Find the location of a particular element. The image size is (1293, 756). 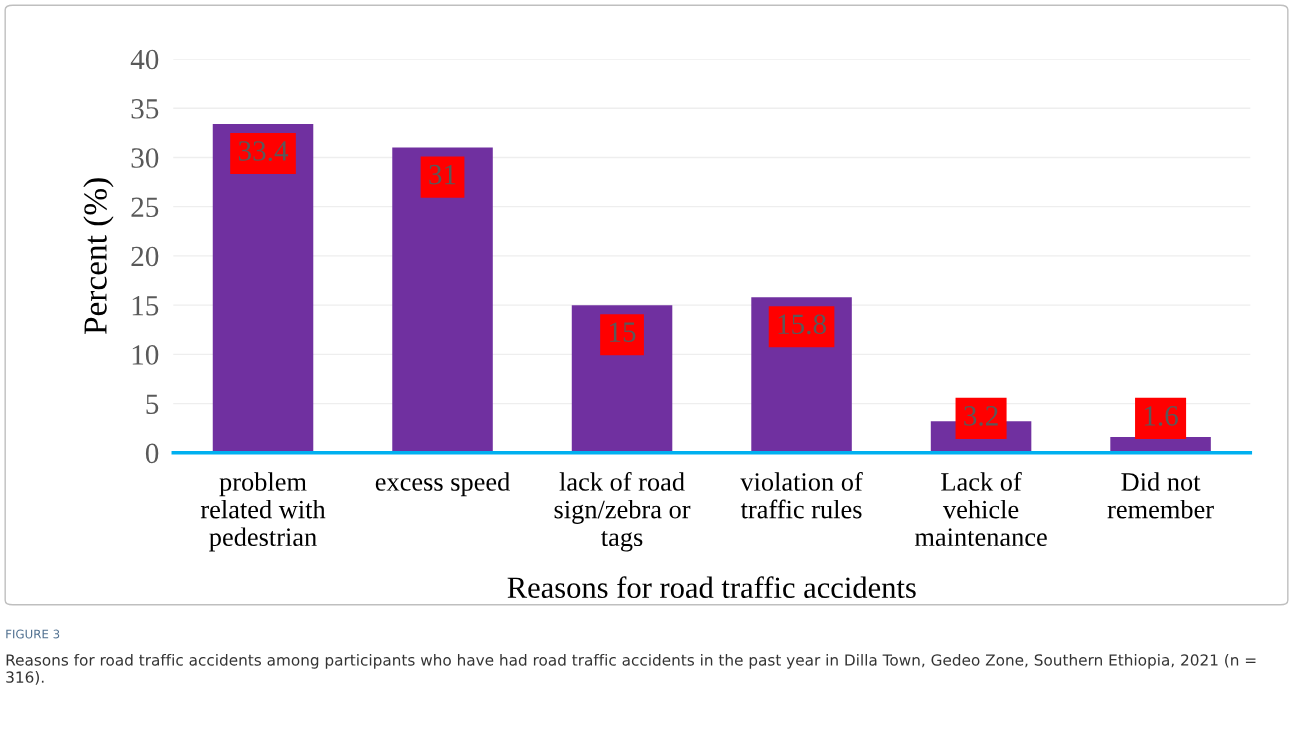

x-tick-label: lack of road sign/zebra or tags is located at coordinates (622, 512).